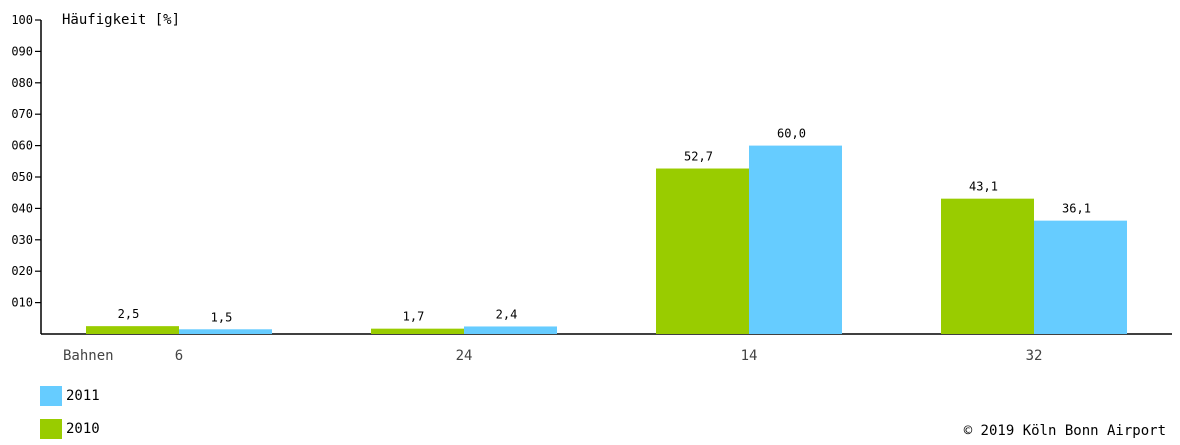 The height and width of the screenshot is (445, 1180). What do you see at coordinates (983, 187) in the screenshot?
I see `value-label-2010-32: 43,1` at bounding box center [983, 187].